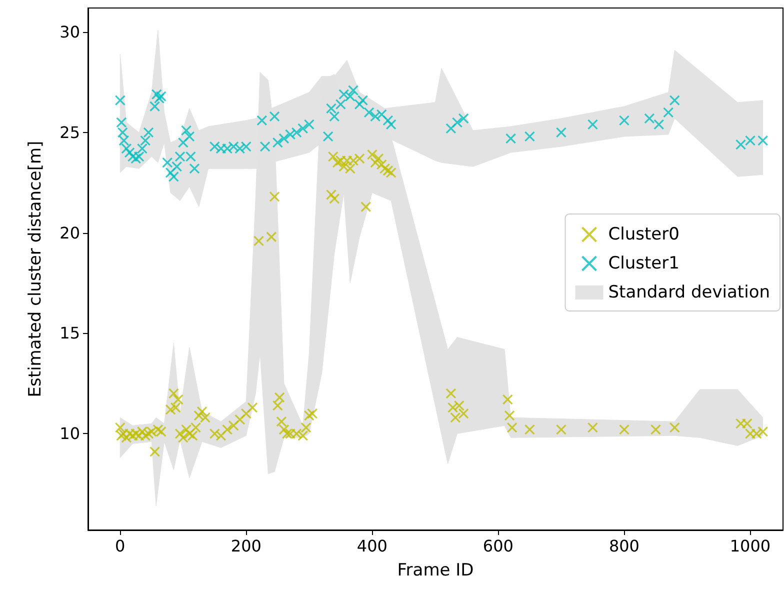 Image resolution: width=784 pixels, height=596 pixels. What do you see at coordinates (624, 546) in the screenshot?
I see `x-tick-label: 800` at bounding box center [624, 546].